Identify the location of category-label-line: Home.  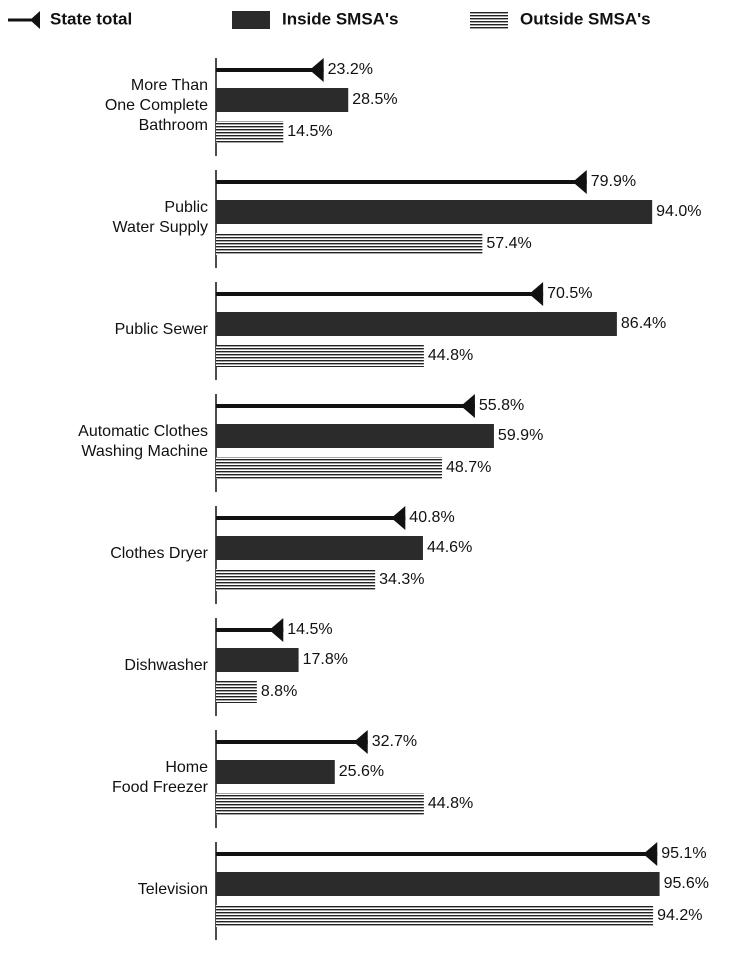
(186, 767).